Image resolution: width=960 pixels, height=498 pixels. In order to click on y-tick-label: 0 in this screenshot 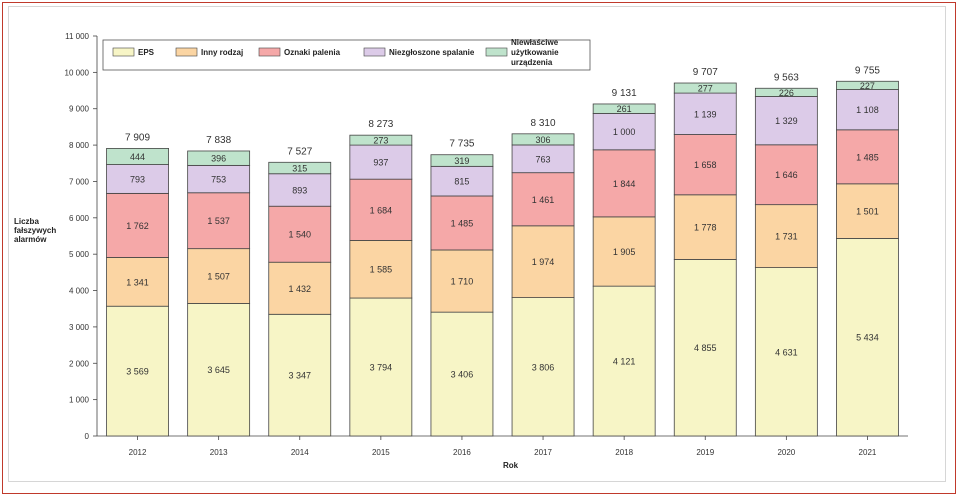, I will do `click(87, 436)`.